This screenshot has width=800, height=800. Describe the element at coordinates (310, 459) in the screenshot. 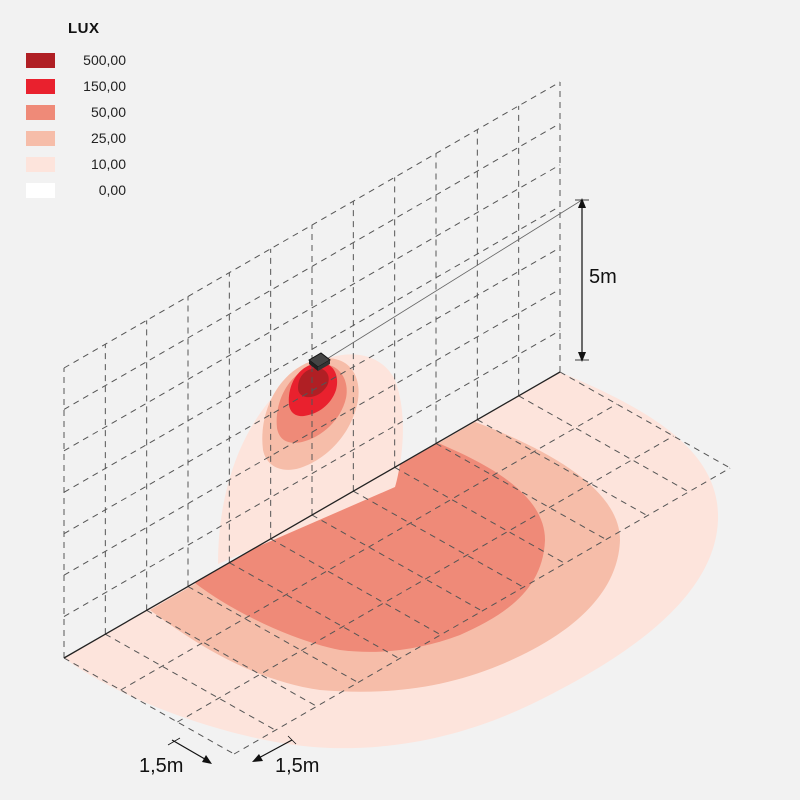

I see `wall-zones` at that location.